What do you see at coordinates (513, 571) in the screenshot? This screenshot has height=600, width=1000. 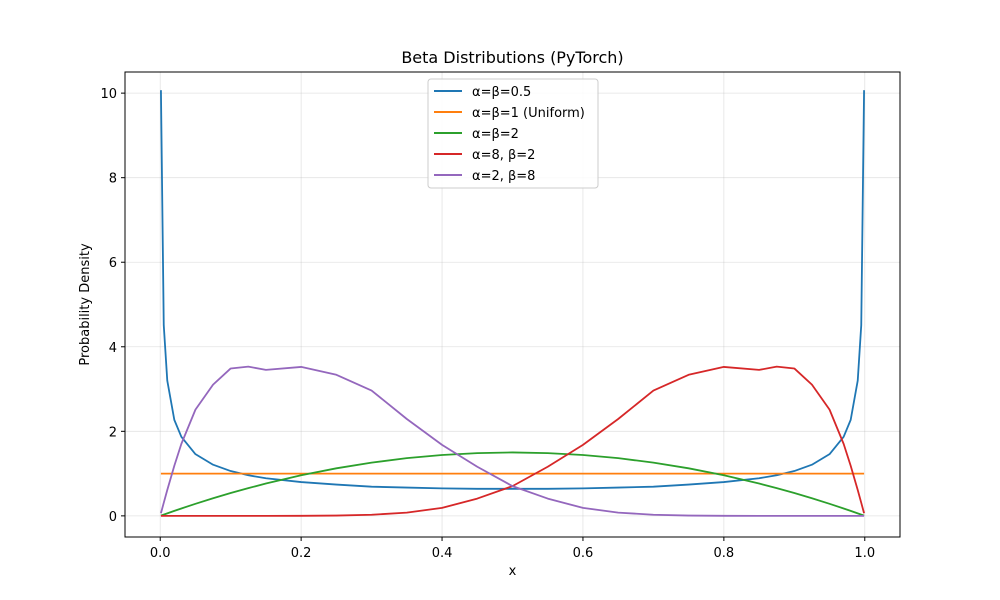 I see `x-axis-label: x` at bounding box center [513, 571].